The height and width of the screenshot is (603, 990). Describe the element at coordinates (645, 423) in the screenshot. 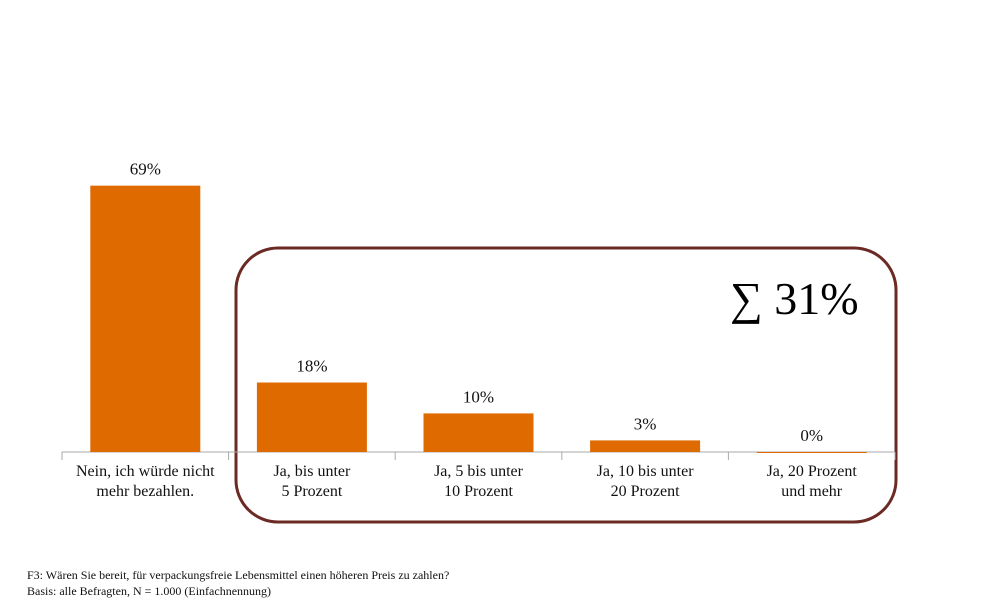

I see `value-label: 3%` at that location.